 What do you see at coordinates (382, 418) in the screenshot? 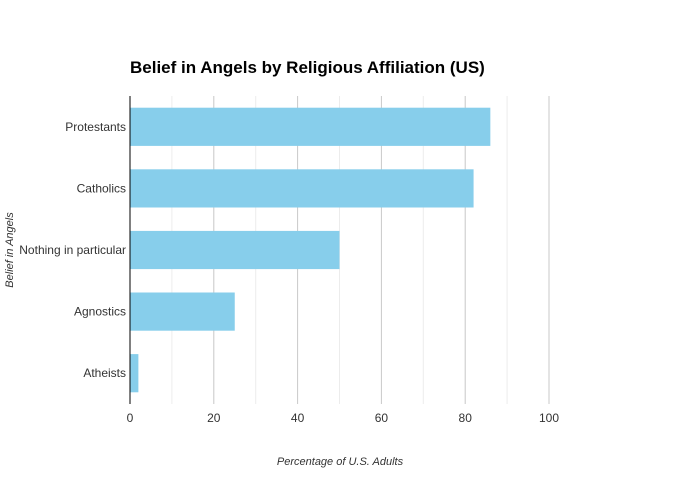
I see `x-tick-label: 60` at bounding box center [382, 418].